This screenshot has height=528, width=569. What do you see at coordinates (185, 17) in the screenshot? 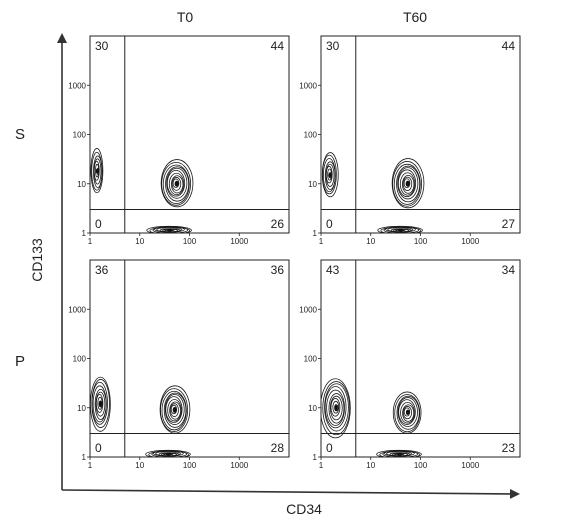
I see `column-header-t0: T0` at bounding box center [185, 17].